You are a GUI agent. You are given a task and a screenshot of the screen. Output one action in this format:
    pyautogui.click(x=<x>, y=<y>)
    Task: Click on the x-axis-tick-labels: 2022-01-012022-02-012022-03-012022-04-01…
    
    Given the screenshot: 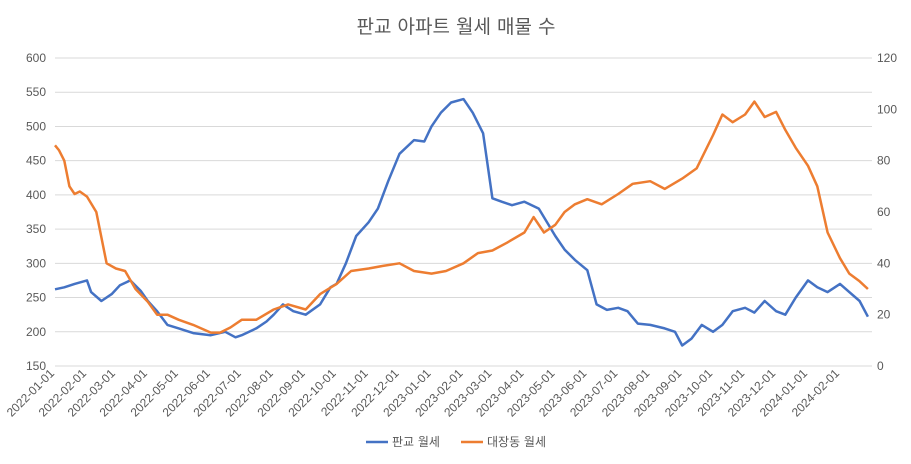 What is the action you would take?
    pyautogui.click(x=423, y=393)
    